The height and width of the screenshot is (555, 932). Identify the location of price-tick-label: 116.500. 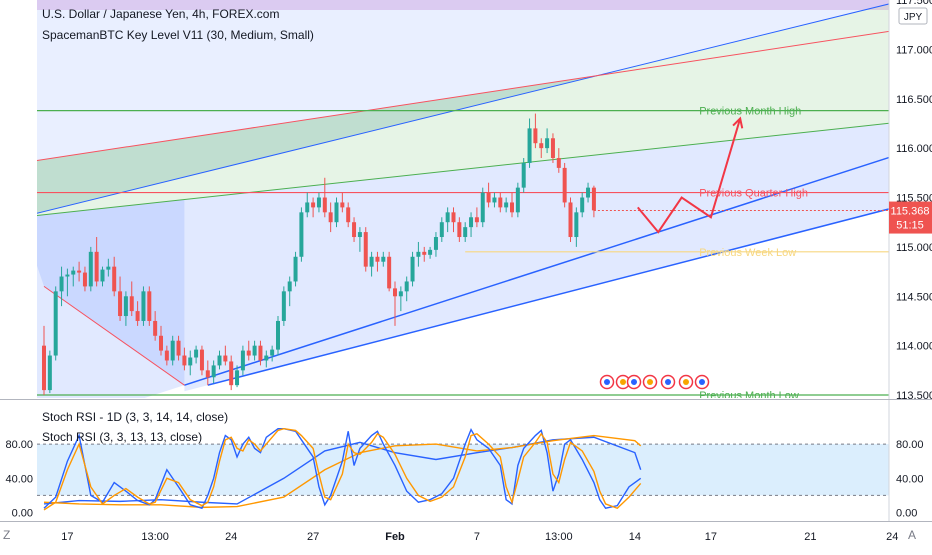
(914, 100).